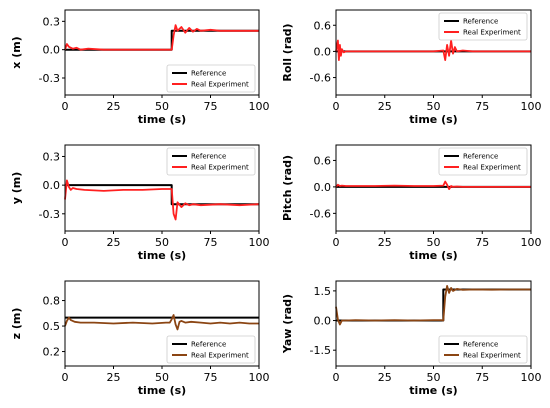  I want to click on chart-6-series-real-experiment-line, so click(433, 305).